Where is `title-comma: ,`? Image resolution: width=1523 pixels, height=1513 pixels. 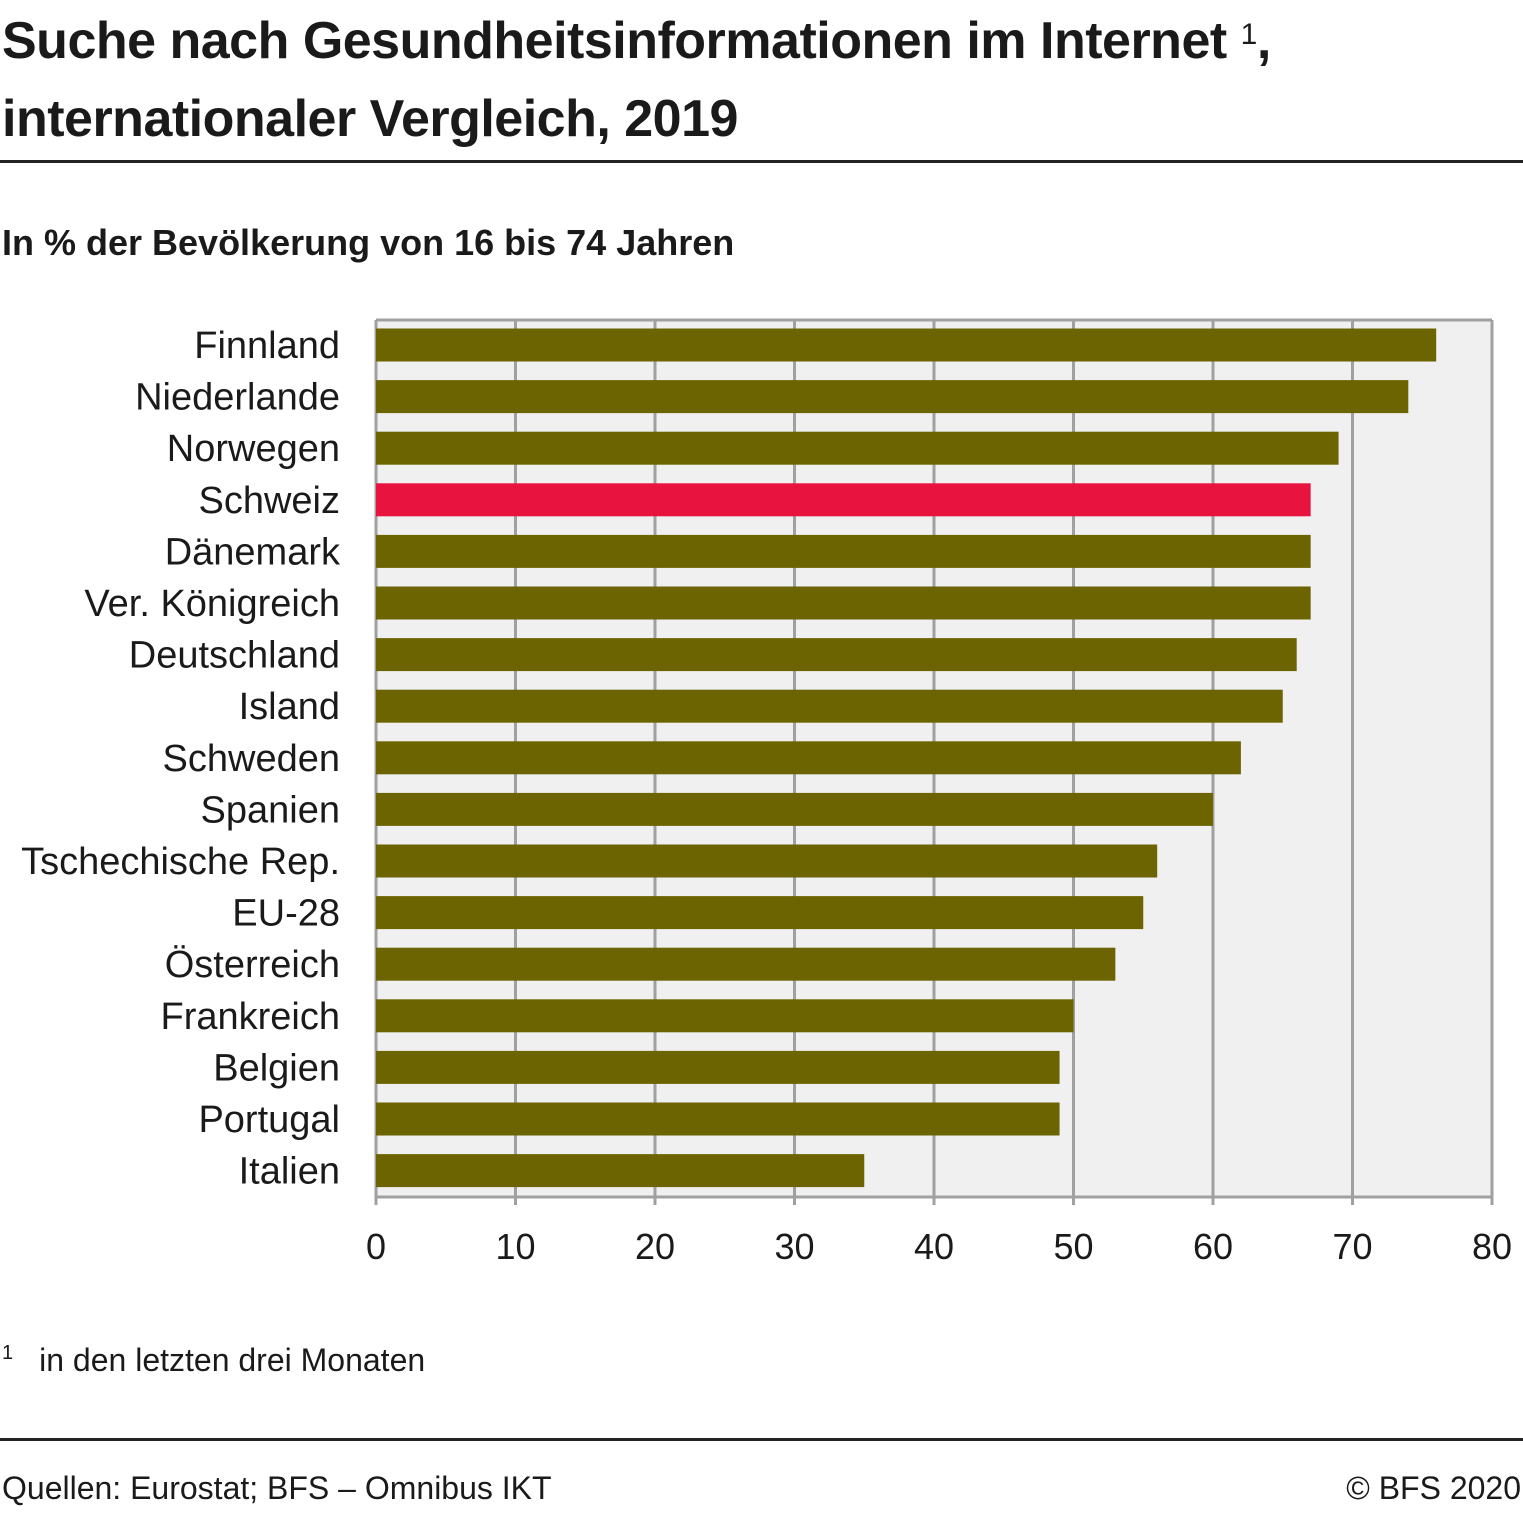
title-comma: , is located at coordinates (1263, 41).